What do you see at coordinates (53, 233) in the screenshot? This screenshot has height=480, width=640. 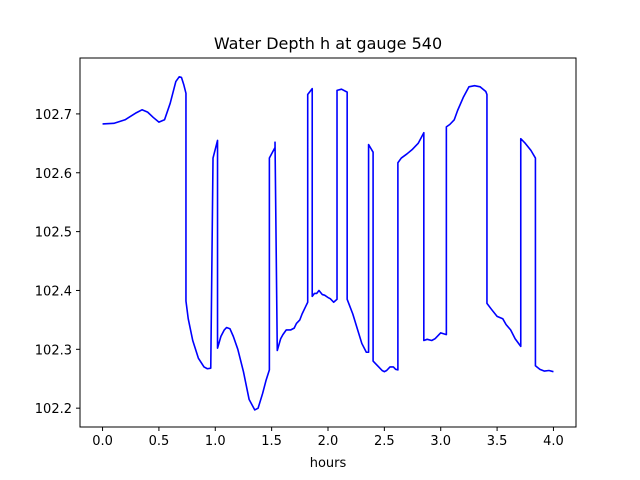 I see `y-tick-label: 102.5` at bounding box center [53, 233].